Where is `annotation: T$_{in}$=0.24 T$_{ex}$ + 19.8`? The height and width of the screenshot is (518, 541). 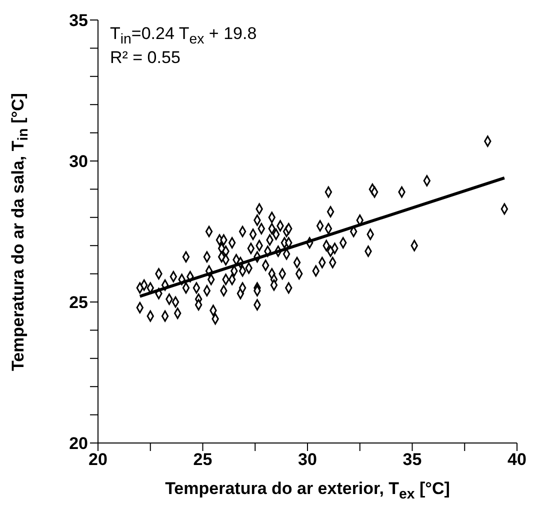 annotation: T$_{in}$=0.24 T$_{ex}$ + 19.8 is located at coordinates (183, 36).